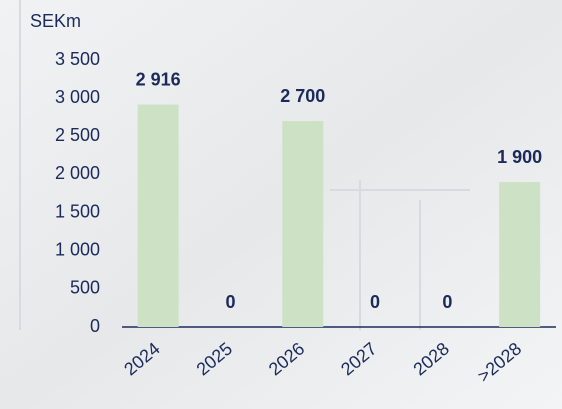 Image resolution: width=562 pixels, height=409 pixels. Describe the element at coordinates (519, 157) in the screenshot. I see `value-label: 1 900` at that location.